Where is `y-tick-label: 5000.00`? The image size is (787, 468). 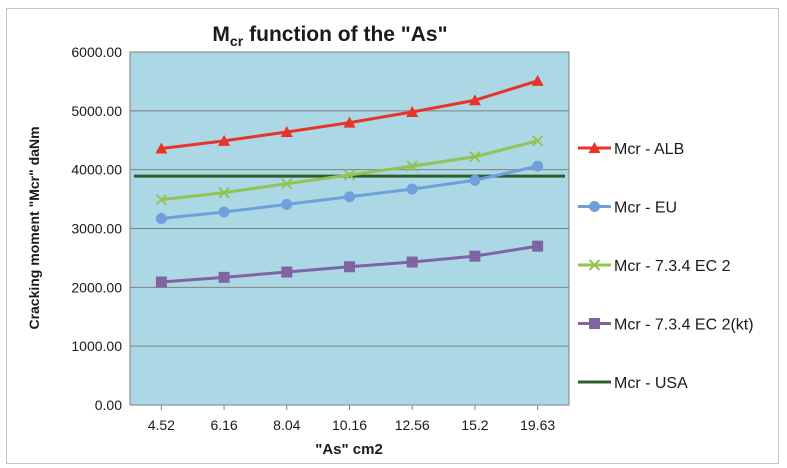
y-tick-label: 5000.00 is located at coordinates (96, 111).